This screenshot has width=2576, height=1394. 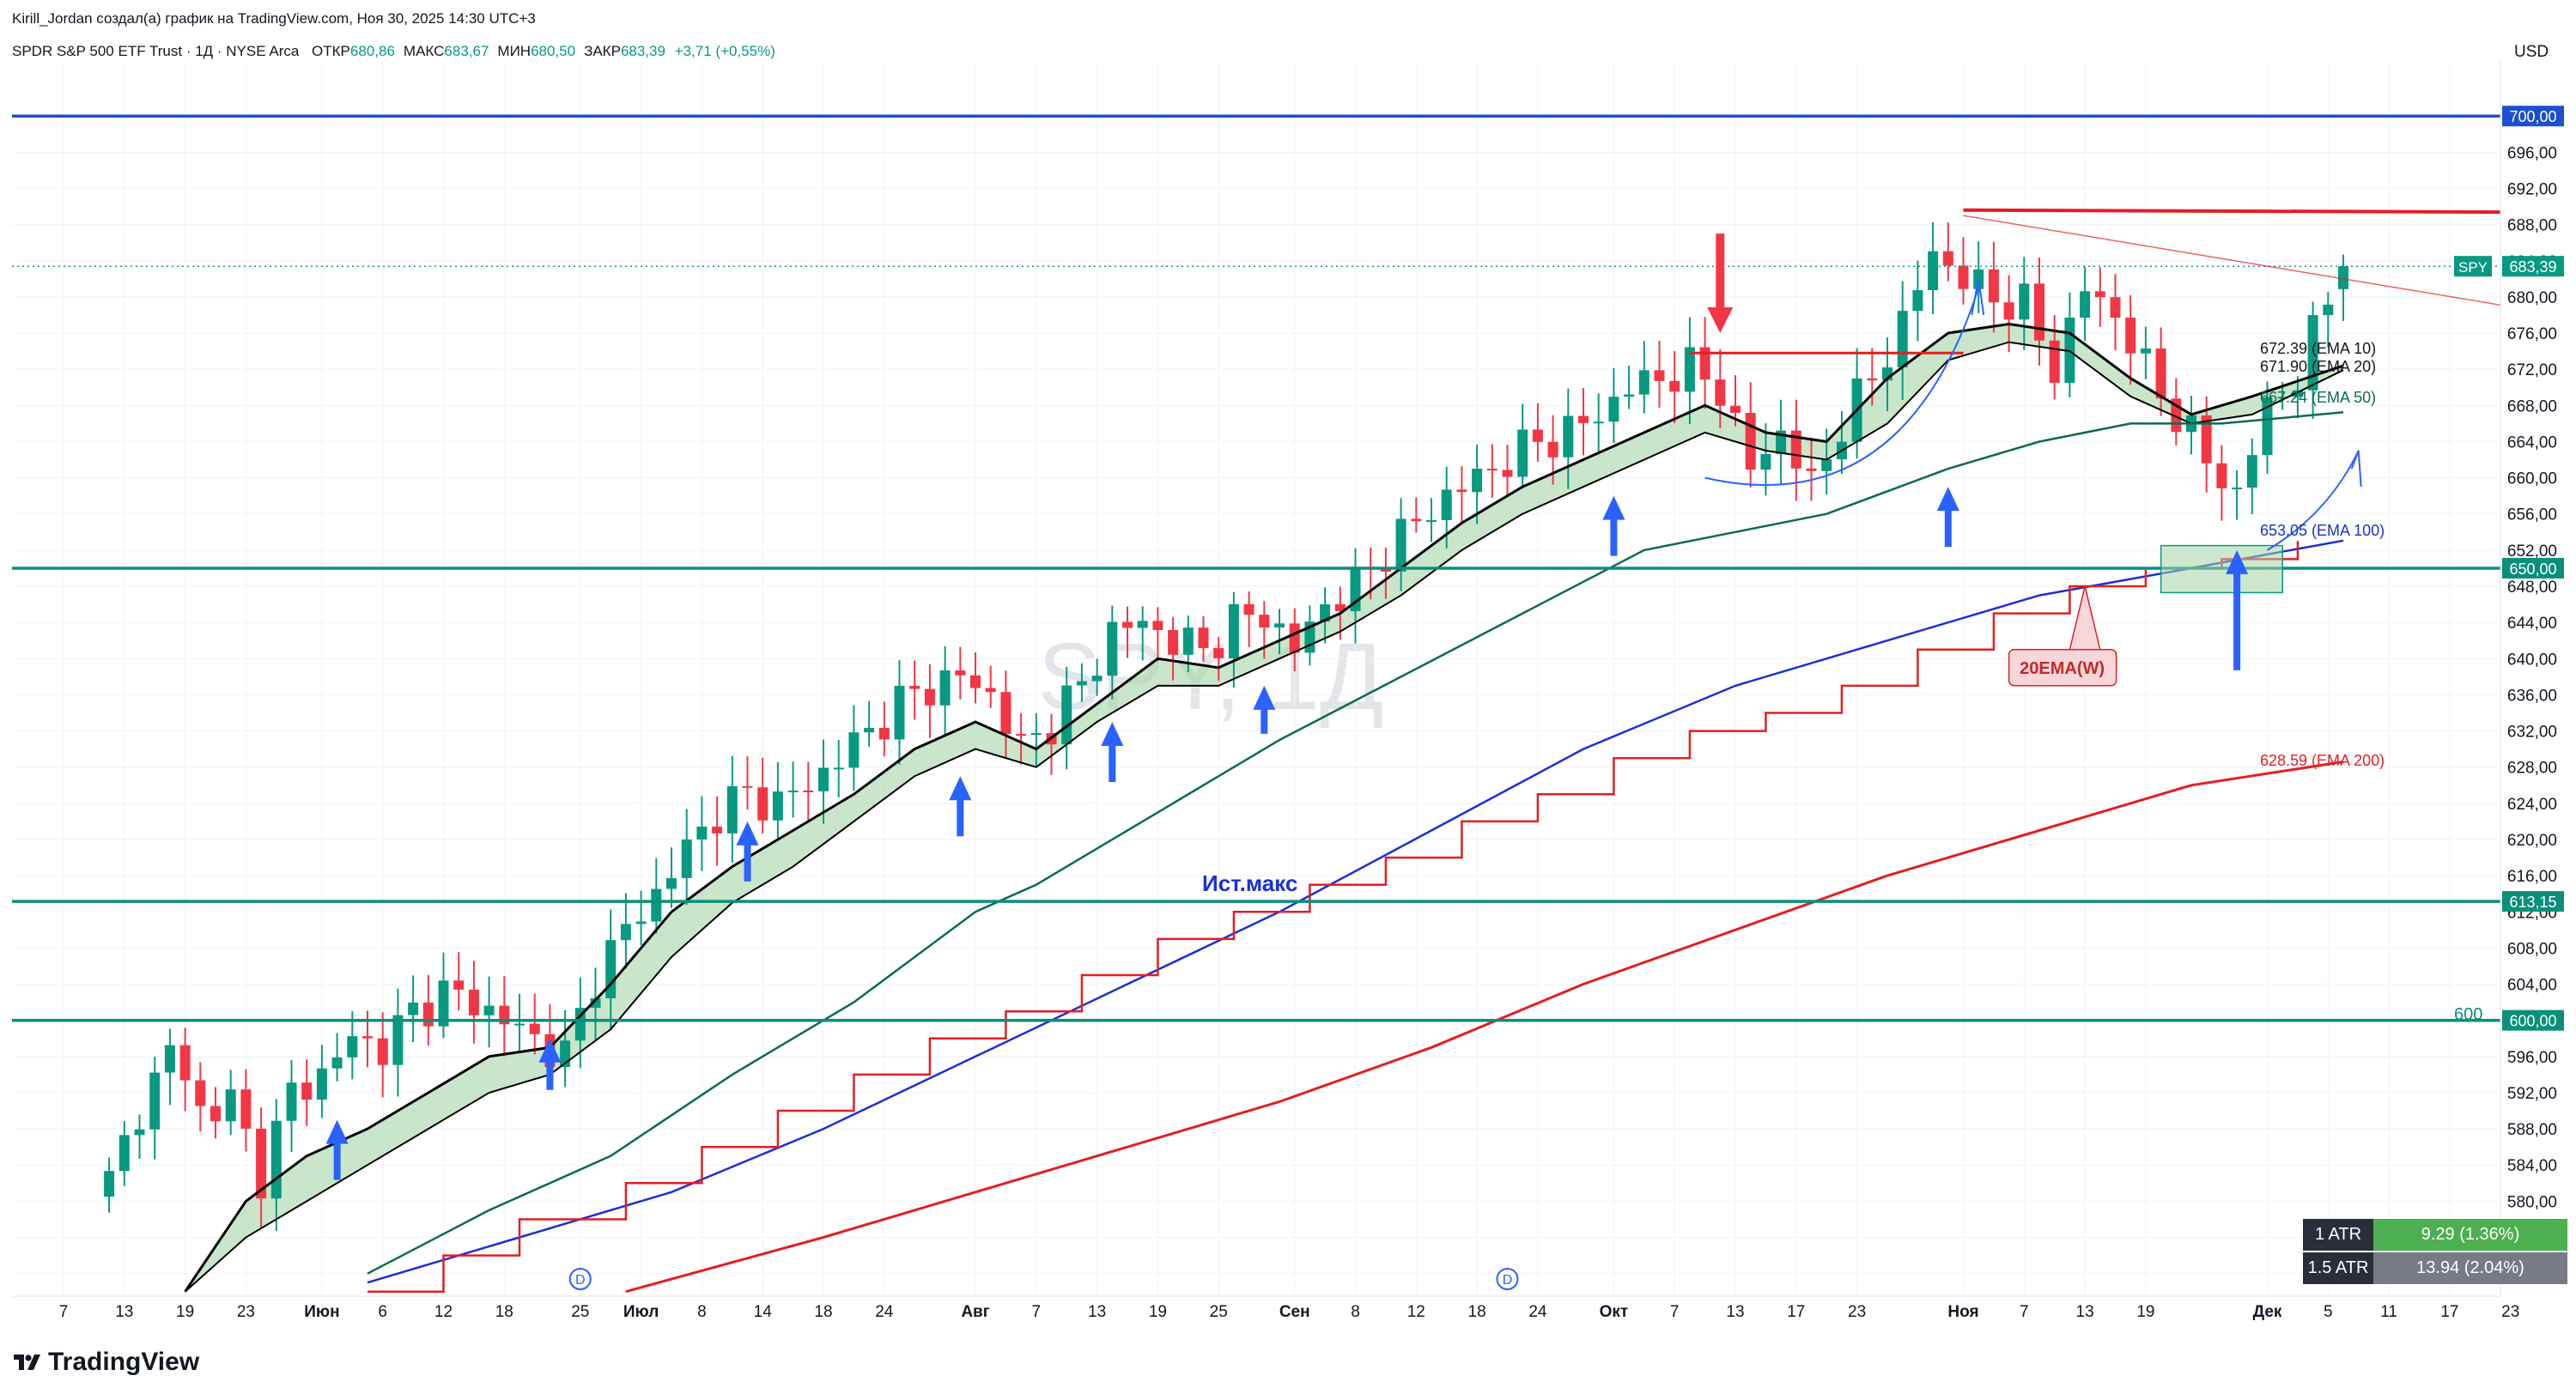 I want to click on atr-name: 1 ATR, so click(x=2338, y=1235).